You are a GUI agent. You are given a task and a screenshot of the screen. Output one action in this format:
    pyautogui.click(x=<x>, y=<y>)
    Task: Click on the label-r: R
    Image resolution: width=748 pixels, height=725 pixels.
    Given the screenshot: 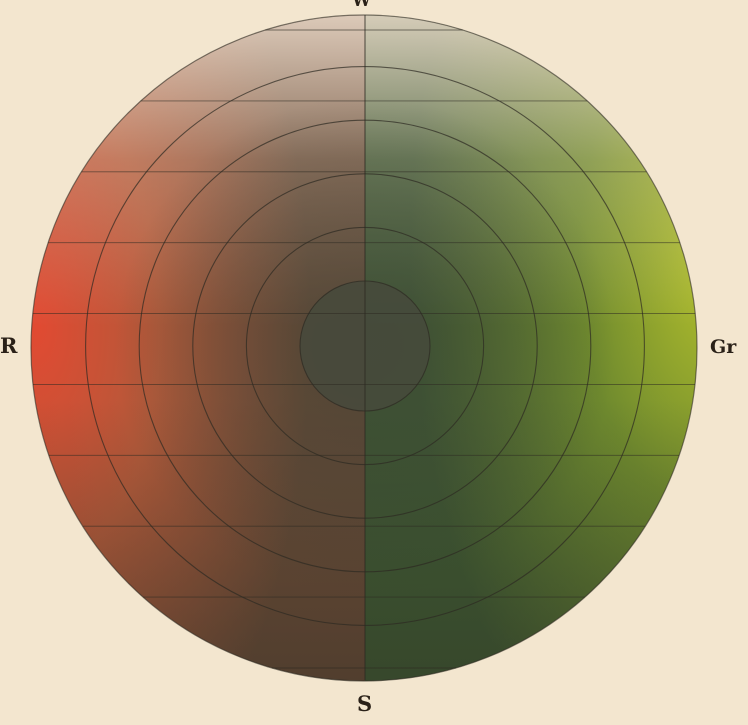 What is the action you would take?
    pyautogui.click(x=9, y=345)
    